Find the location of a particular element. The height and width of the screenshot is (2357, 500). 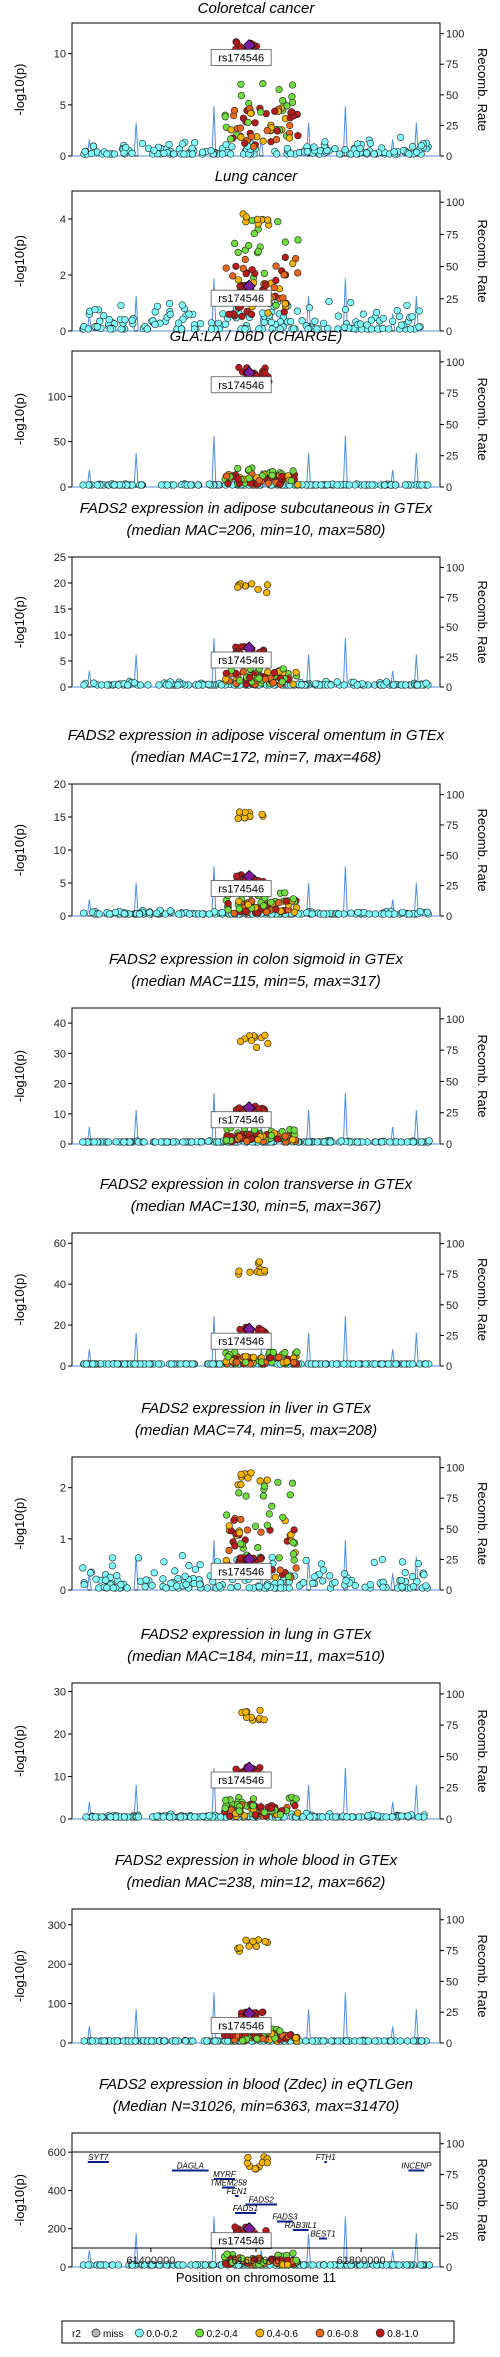

y2-tick-label: 50 is located at coordinates (452, 1082).